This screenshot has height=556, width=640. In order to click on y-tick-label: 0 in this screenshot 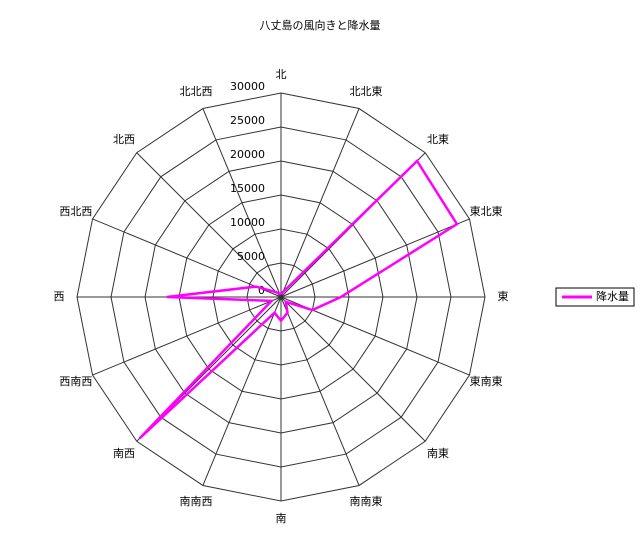, I will do `click(261, 290)`.